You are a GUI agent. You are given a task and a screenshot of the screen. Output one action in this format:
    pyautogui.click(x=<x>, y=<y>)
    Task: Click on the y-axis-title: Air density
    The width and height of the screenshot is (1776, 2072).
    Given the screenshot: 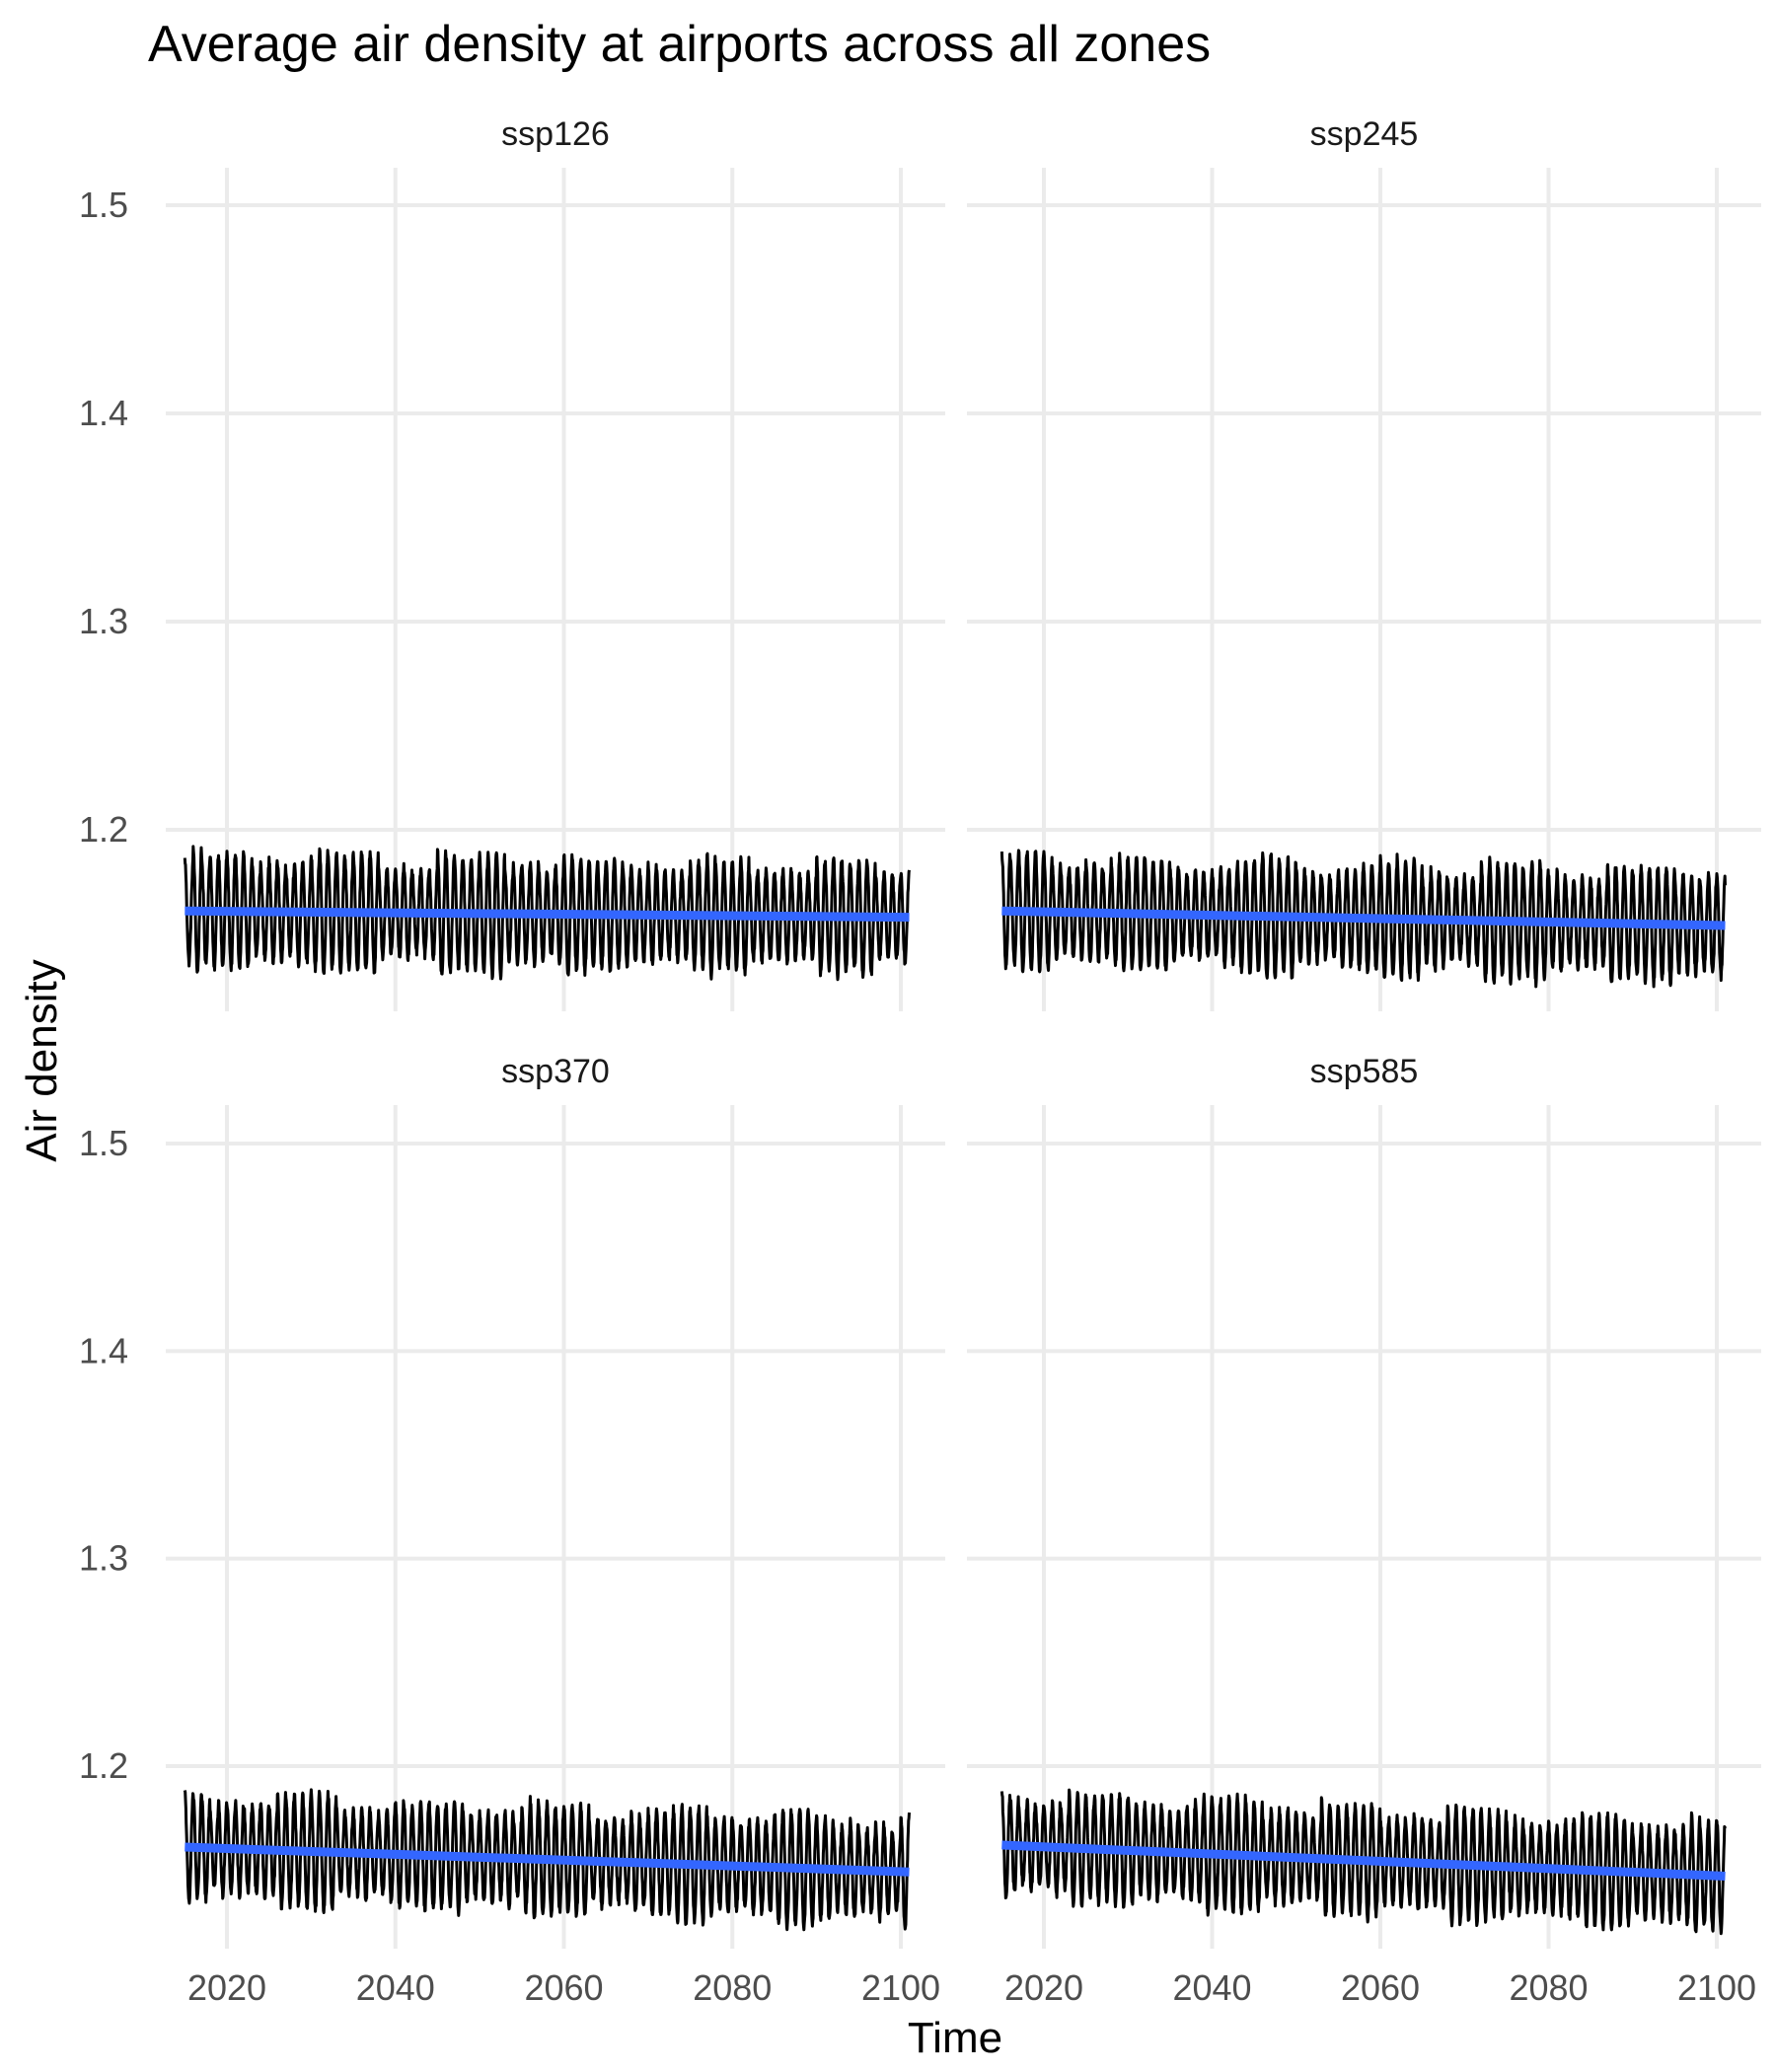 What is the action you would take?
    pyautogui.click(x=42, y=1060)
    